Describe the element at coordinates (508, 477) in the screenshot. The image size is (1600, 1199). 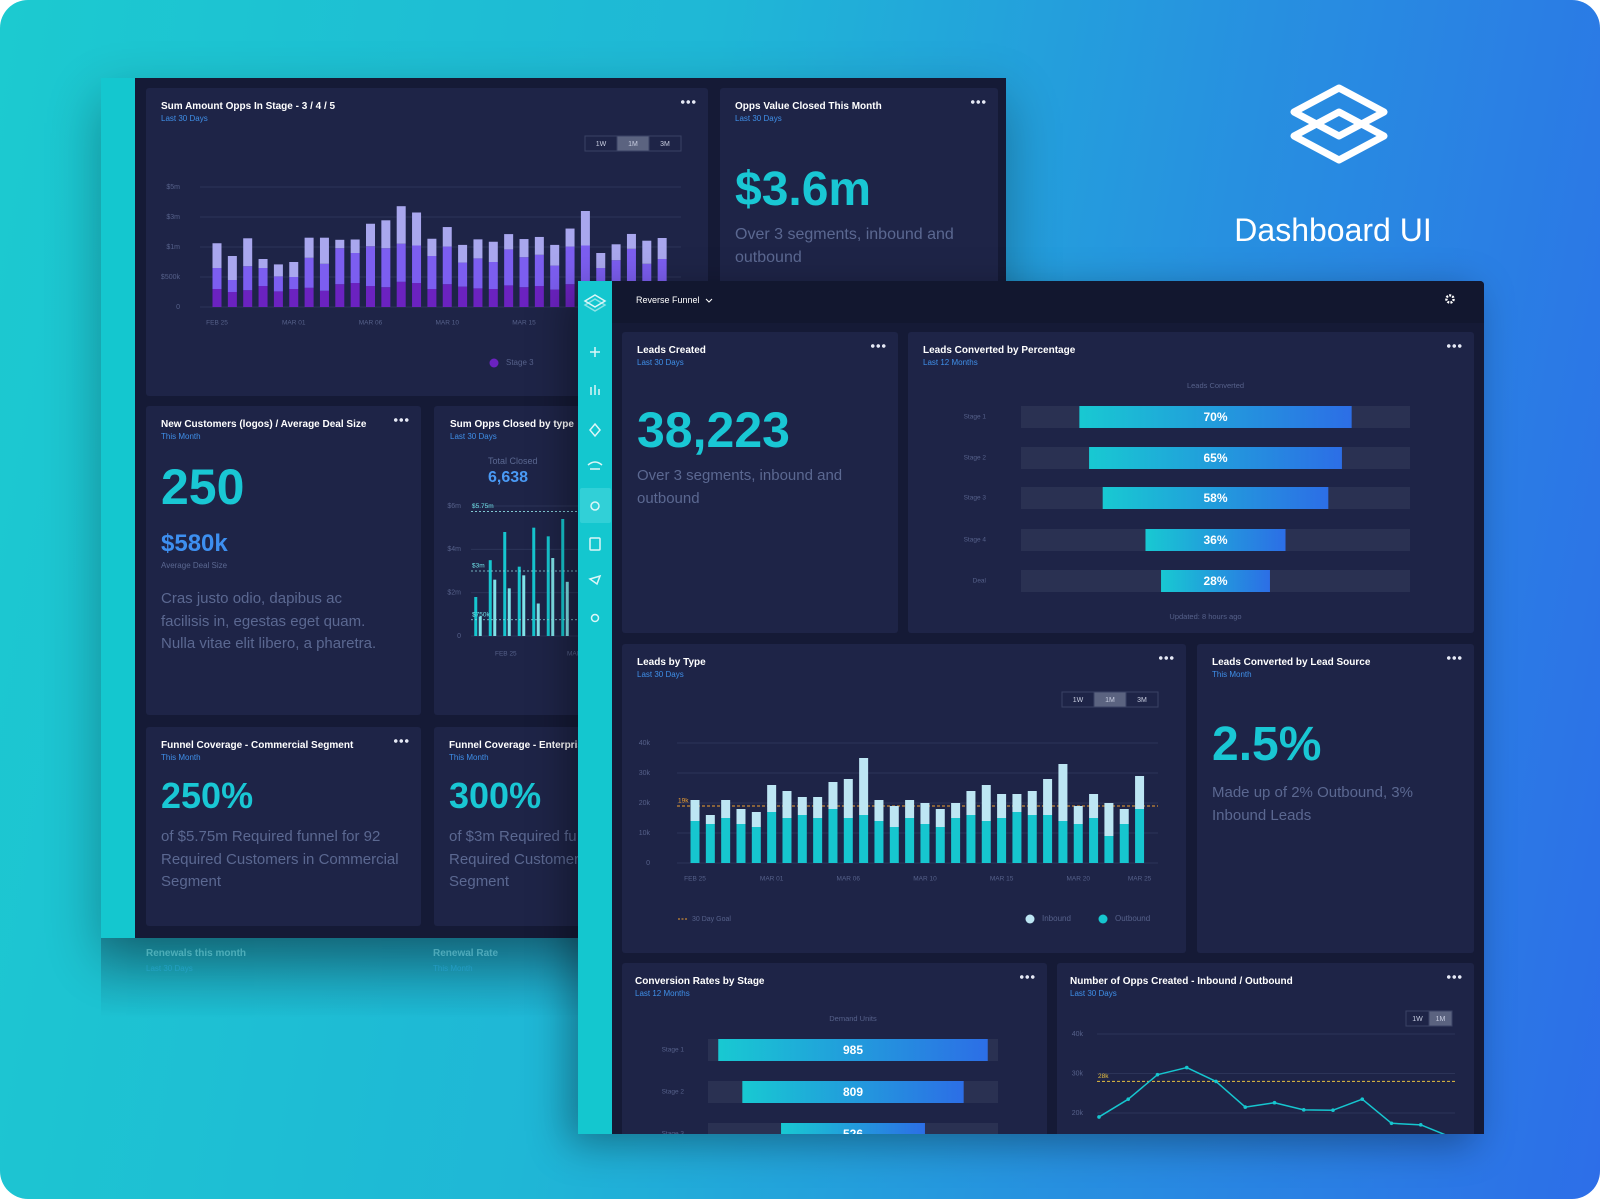
I see `total-value: 6,638` at that location.